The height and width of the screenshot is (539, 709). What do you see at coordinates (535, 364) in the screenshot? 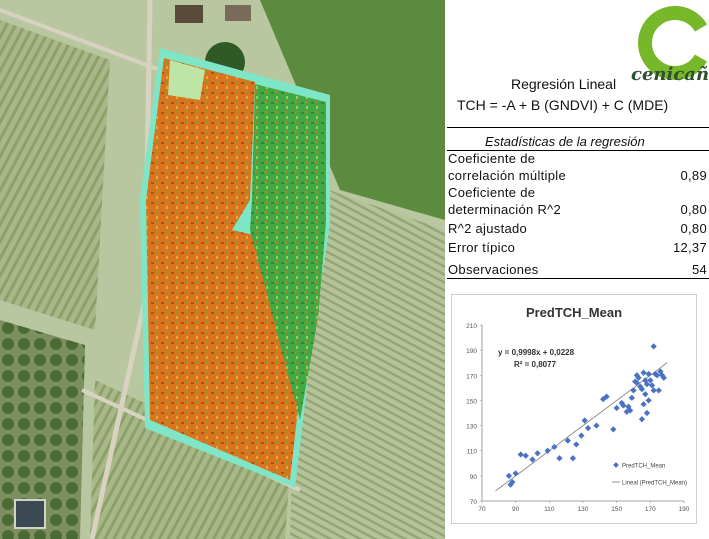
I see `r-squared: R² = 0,8077` at bounding box center [535, 364].